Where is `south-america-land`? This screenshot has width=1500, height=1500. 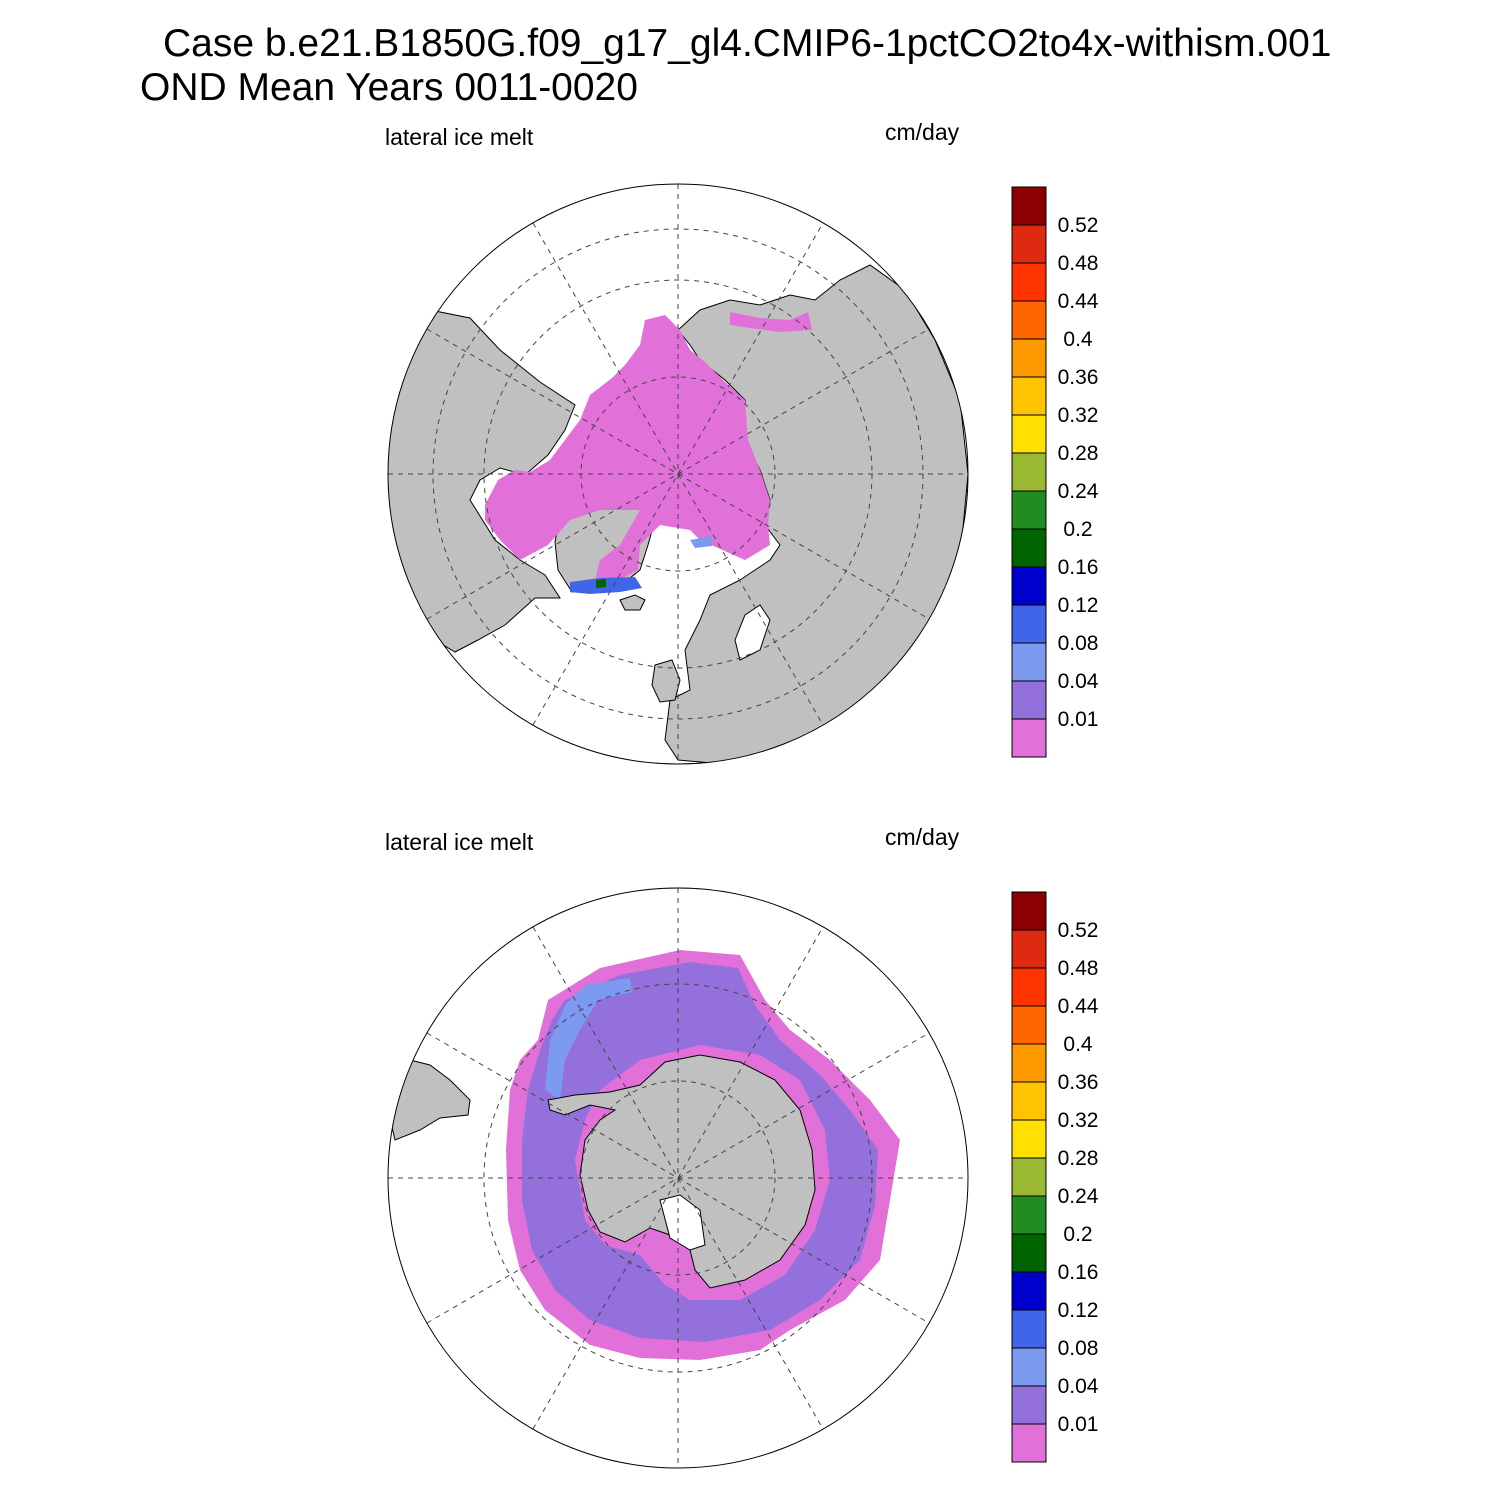
south-america-land is located at coordinates (429, 1100).